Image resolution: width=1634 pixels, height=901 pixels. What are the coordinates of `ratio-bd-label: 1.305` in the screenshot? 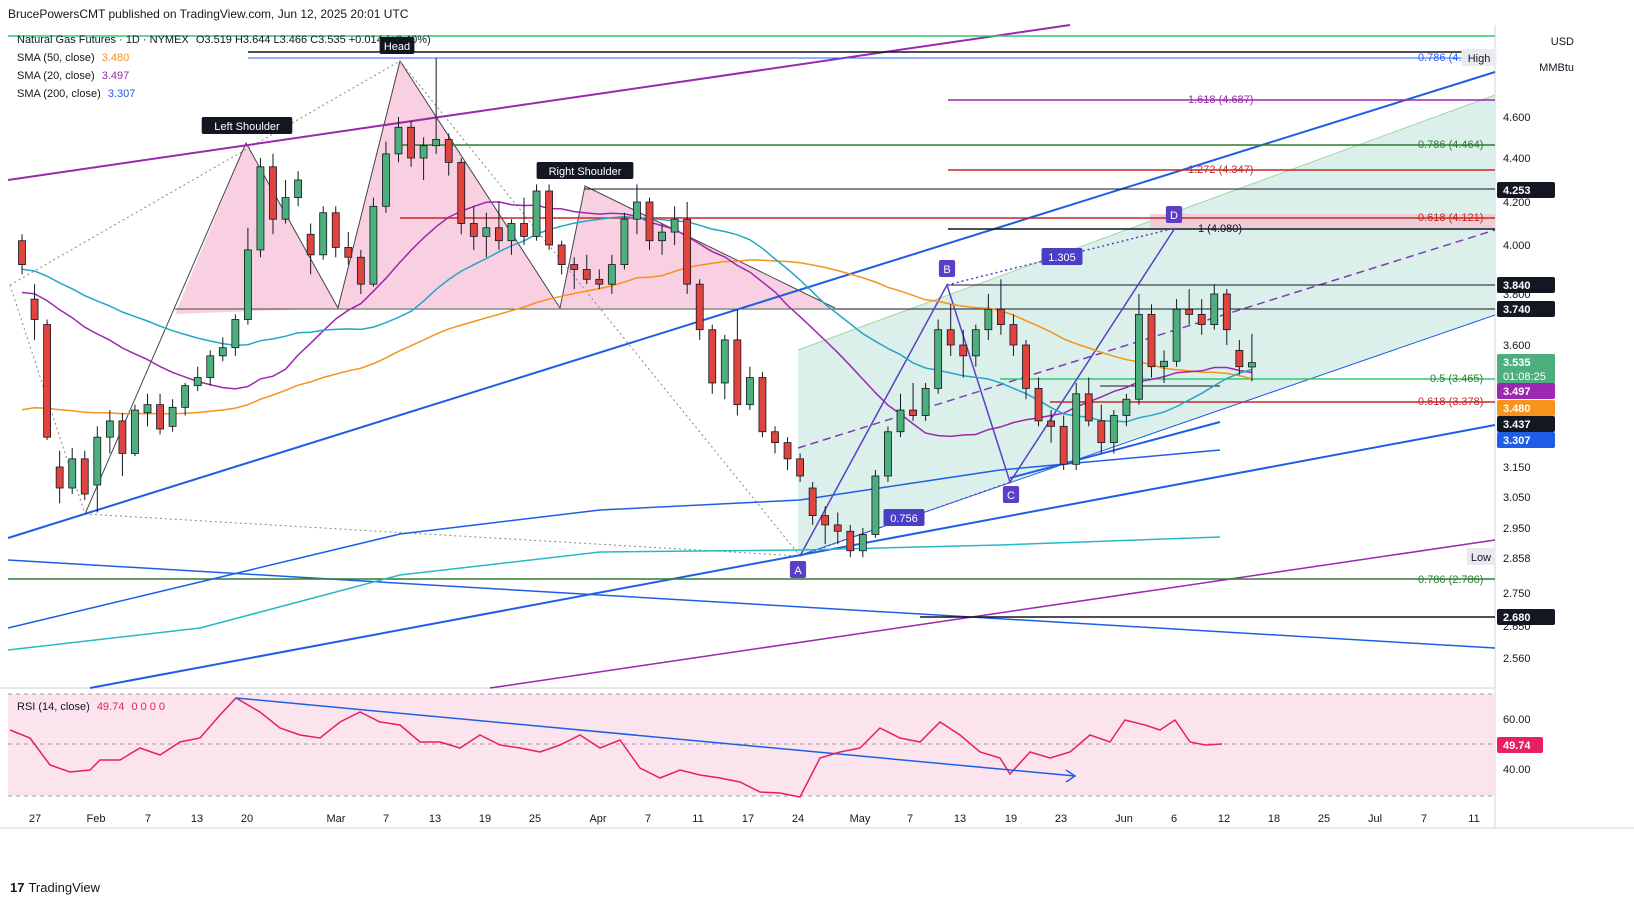 It's located at (1062, 258).